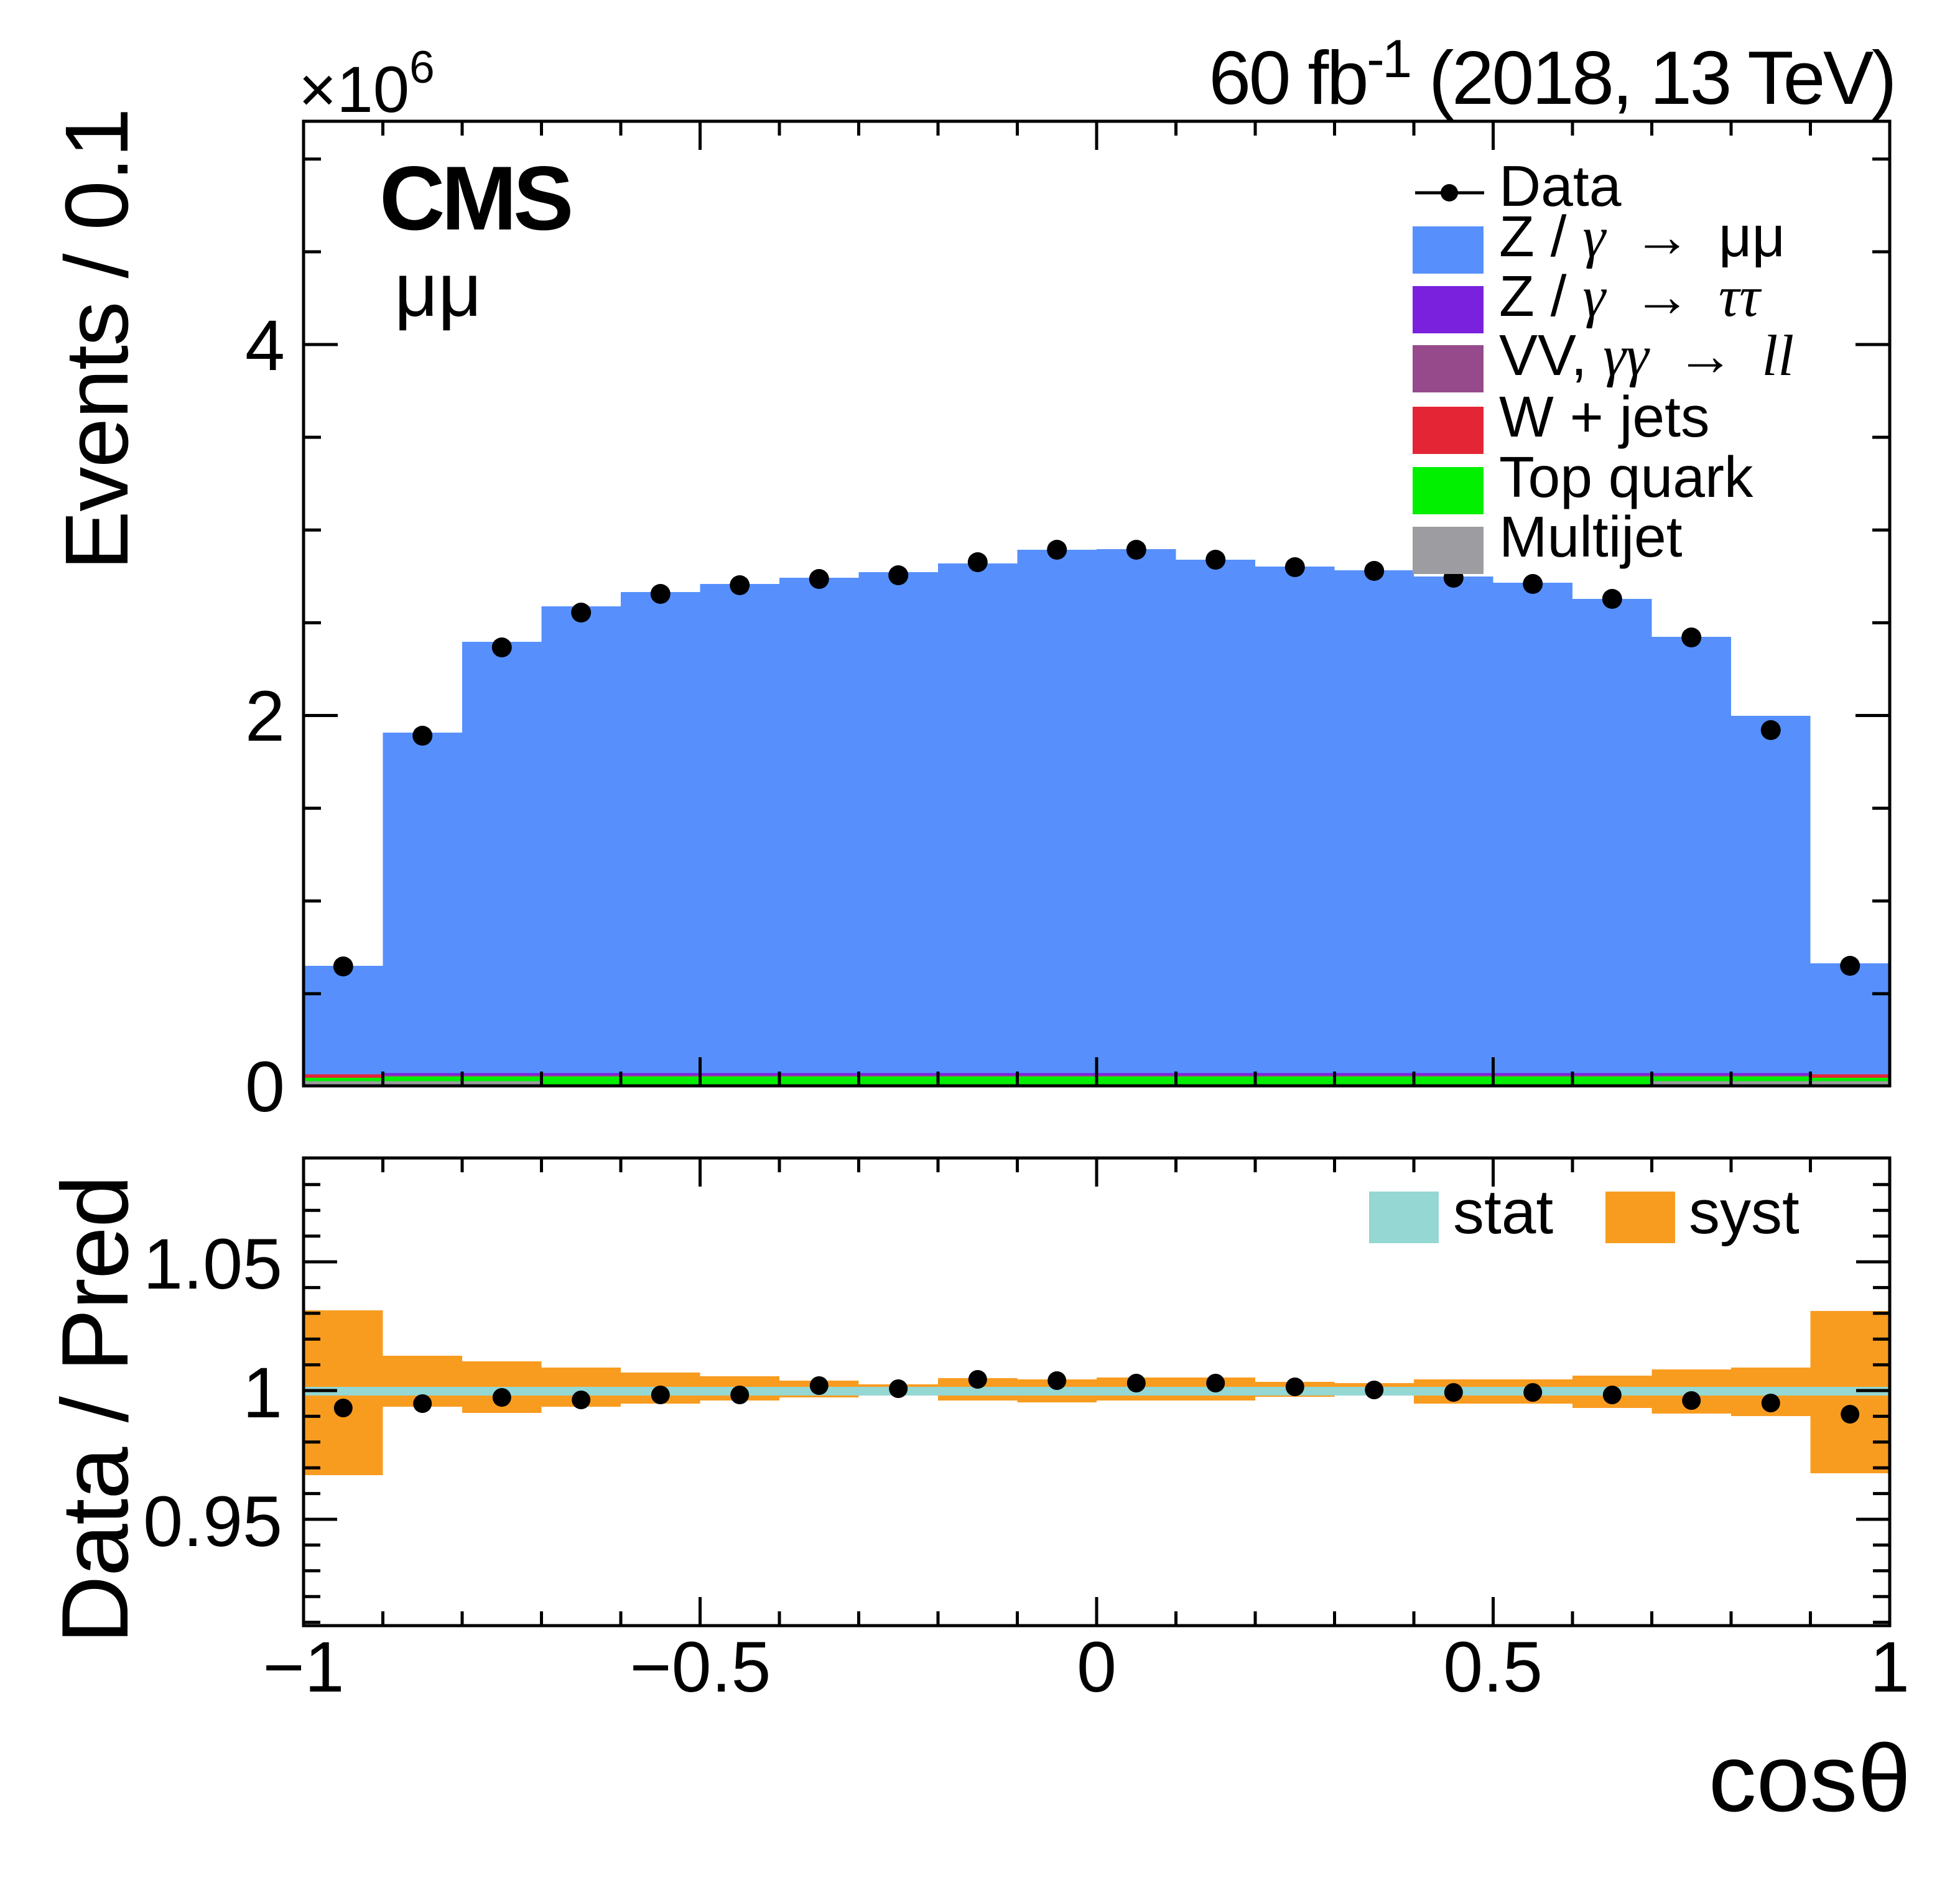 The image size is (1960, 1880). What do you see at coordinates (1646, 355) in the screenshot?
I see `svg-text: VV, γγ → ll` at bounding box center [1646, 355].